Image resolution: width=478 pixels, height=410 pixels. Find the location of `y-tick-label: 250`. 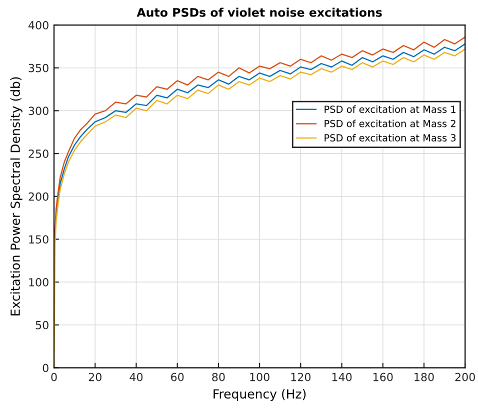

y-tick-label: 250 is located at coordinates (38, 154).